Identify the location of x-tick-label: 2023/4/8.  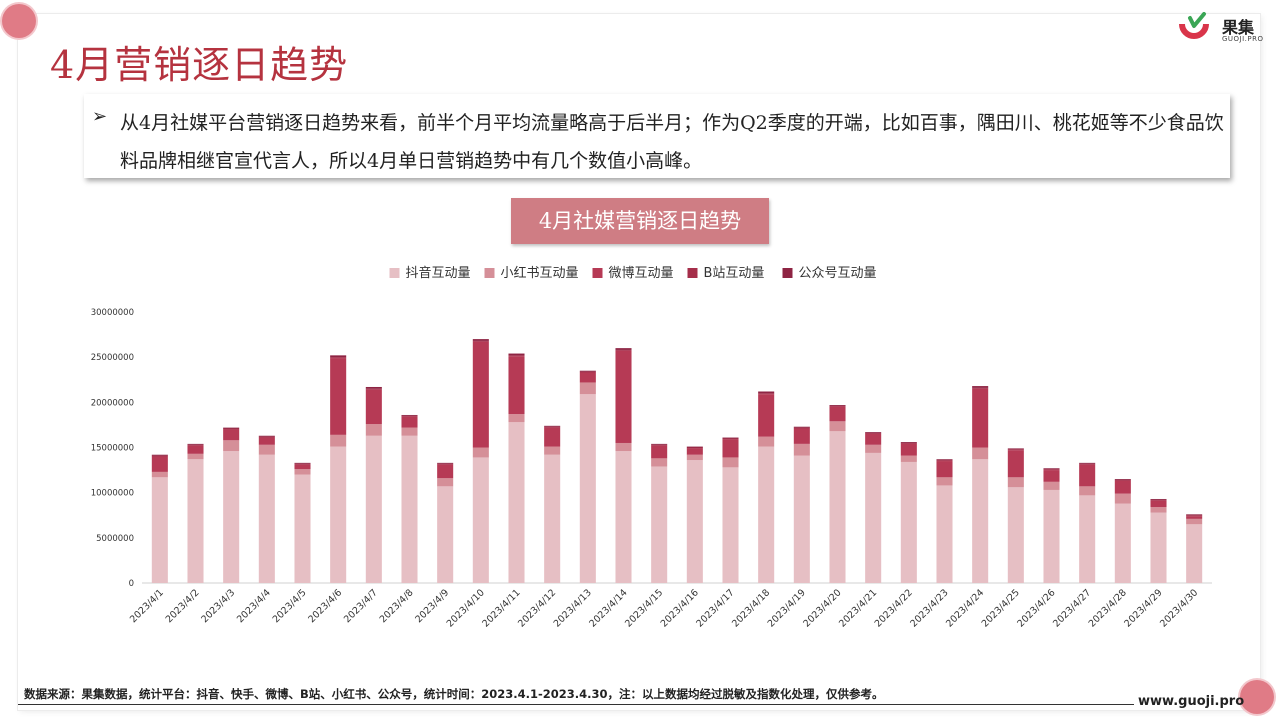
(397, 606).